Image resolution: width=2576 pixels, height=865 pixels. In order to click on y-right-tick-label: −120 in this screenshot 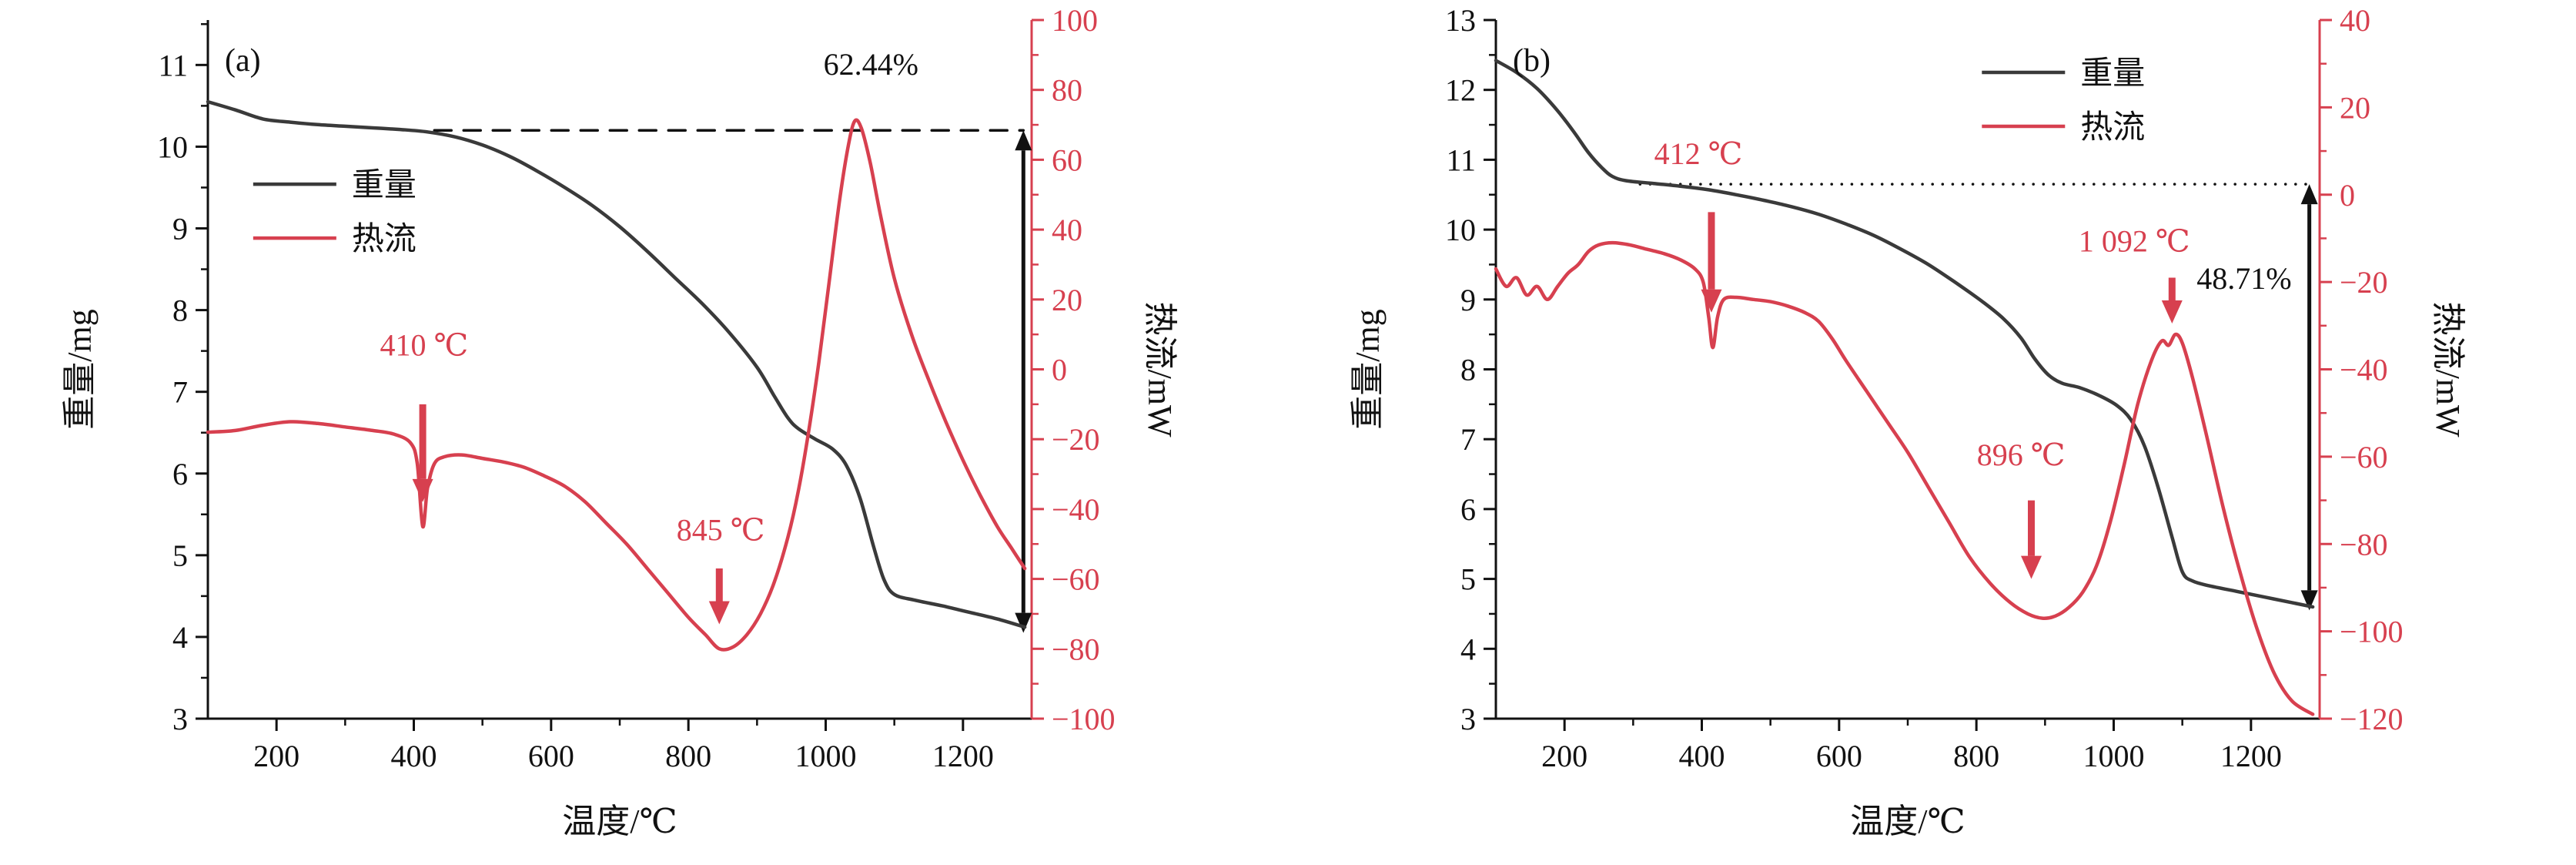, I will do `click(2372, 719)`.